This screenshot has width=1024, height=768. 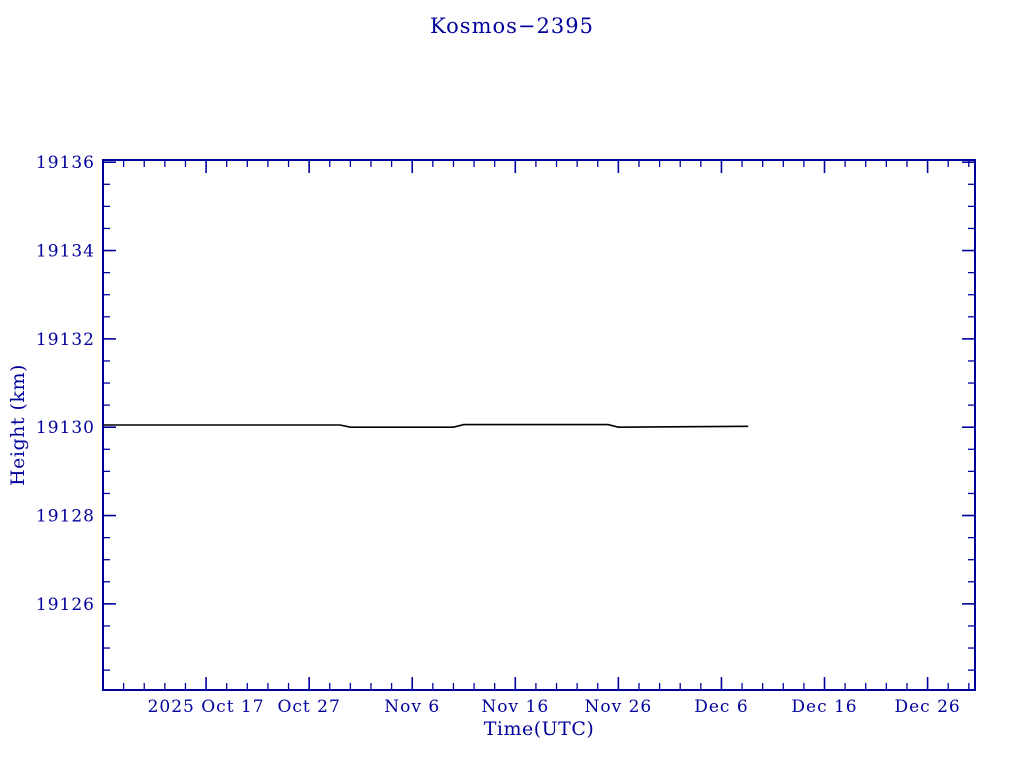 I want to click on x-tick-label: Oct 27, so click(x=308, y=707).